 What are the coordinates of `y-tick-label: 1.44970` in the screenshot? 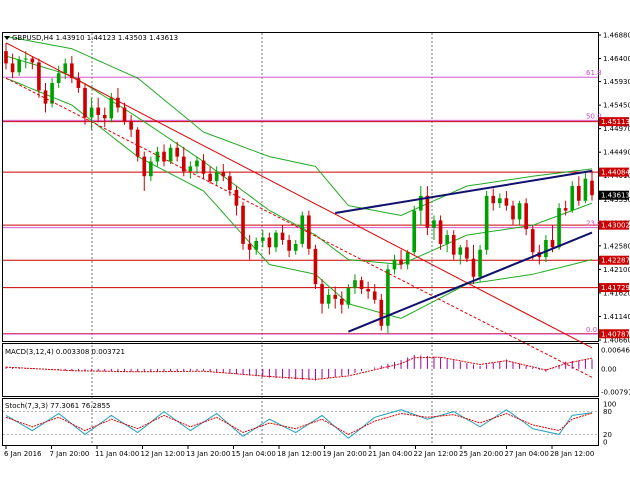 It's located at (616, 129).